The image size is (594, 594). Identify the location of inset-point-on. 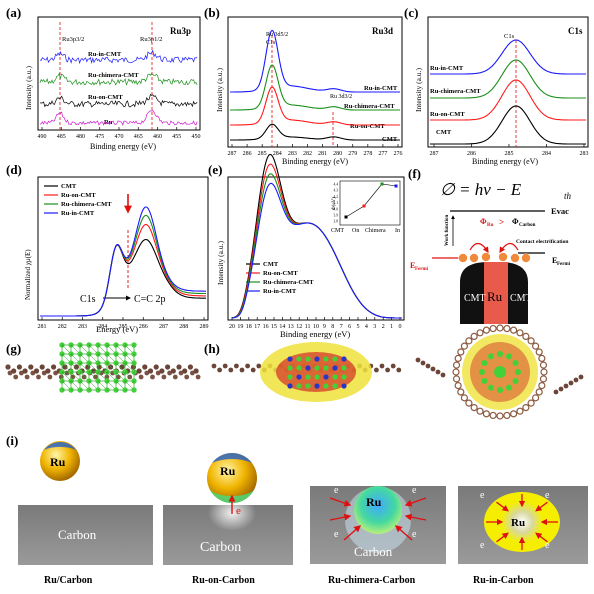
(364, 206).